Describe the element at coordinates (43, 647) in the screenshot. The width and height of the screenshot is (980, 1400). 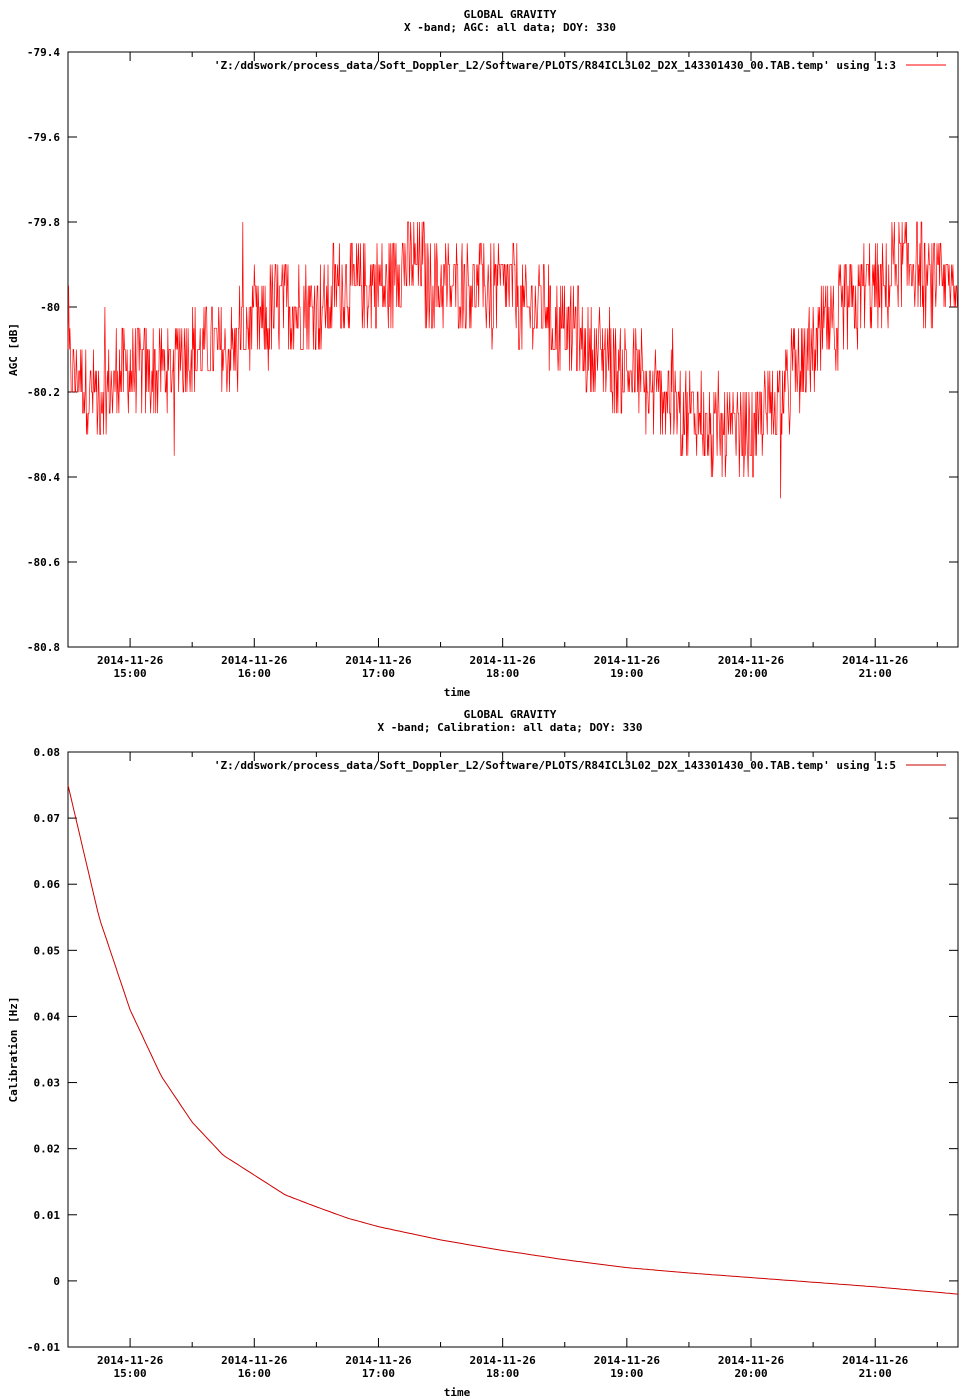
I see `y-tick-label: -80.8` at that location.